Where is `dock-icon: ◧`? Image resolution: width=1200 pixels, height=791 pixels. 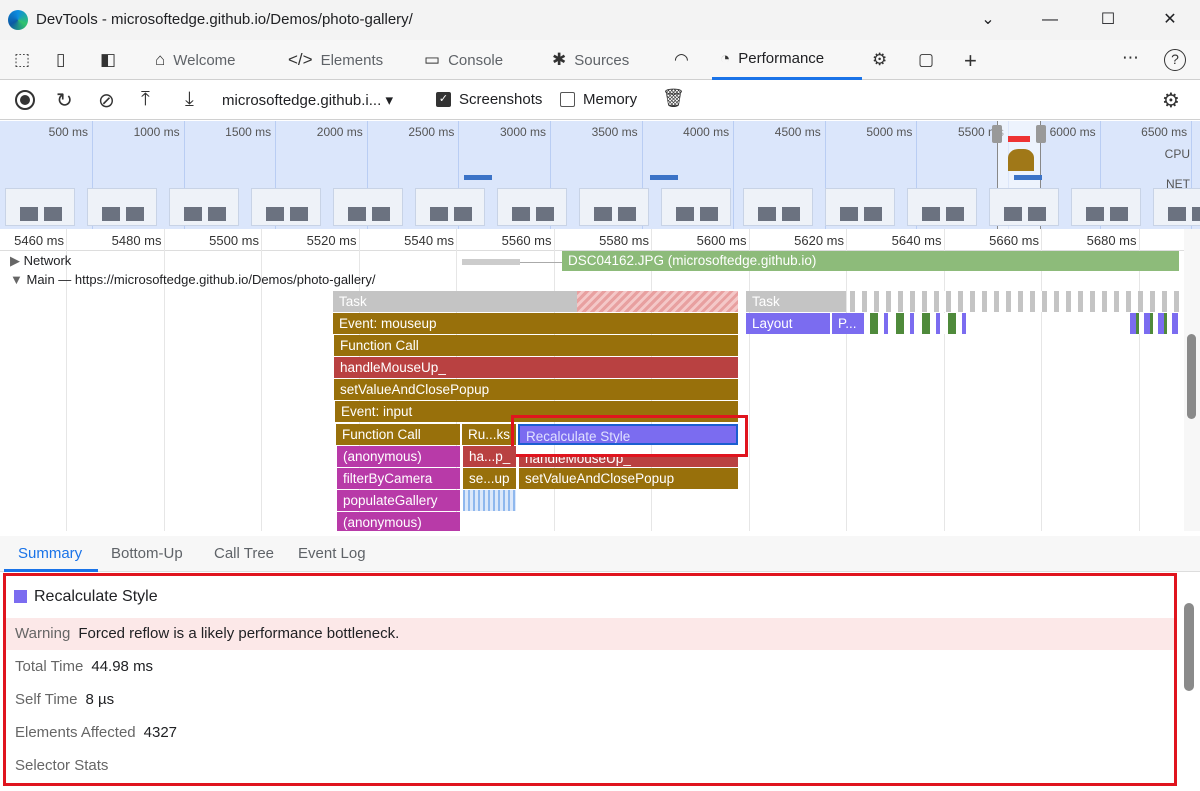 dock-icon: ◧ is located at coordinates (108, 59).